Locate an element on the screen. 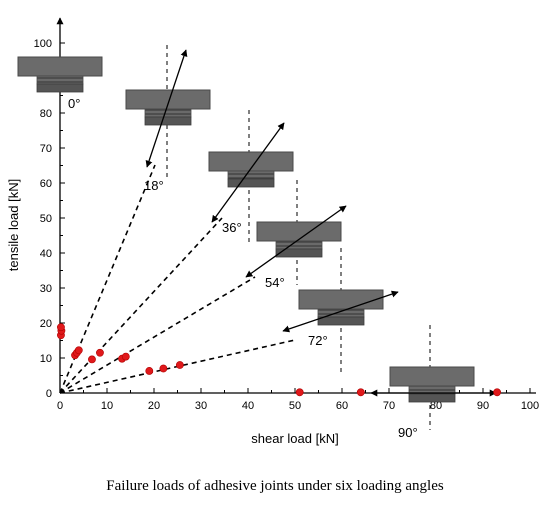  y-tick-label: 100 is located at coordinates (43, 44).